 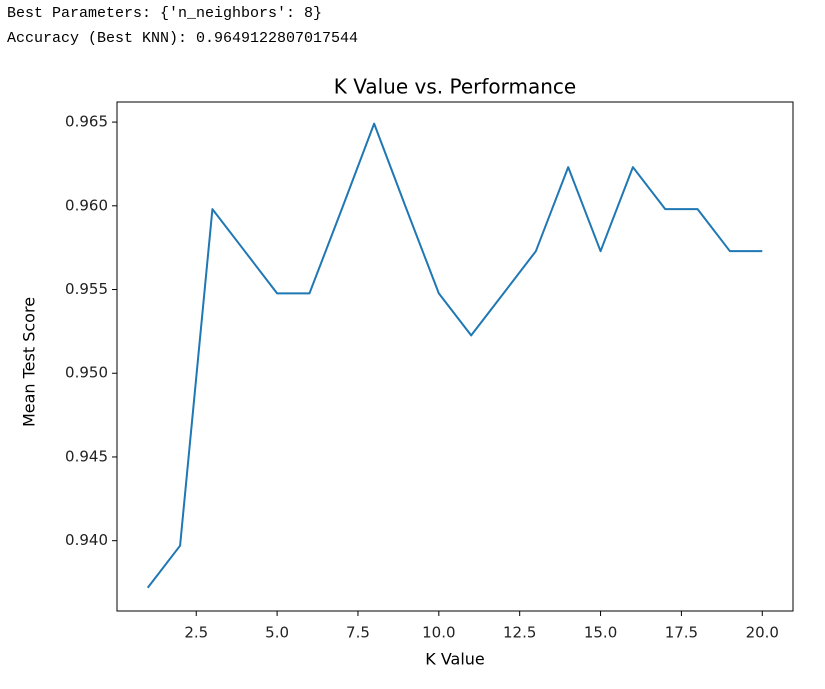 What do you see at coordinates (29, 362) in the screenshot?
I see `y-axis-label: Mean Test Score` at bounding box center [29, 362].